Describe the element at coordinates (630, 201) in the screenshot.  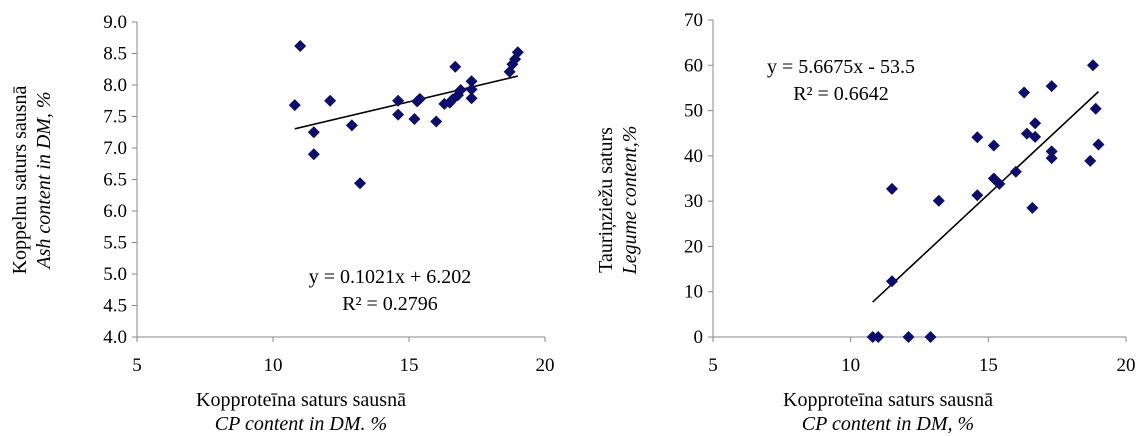
I see `y-axis-label-en: Legume content,%` at that location.